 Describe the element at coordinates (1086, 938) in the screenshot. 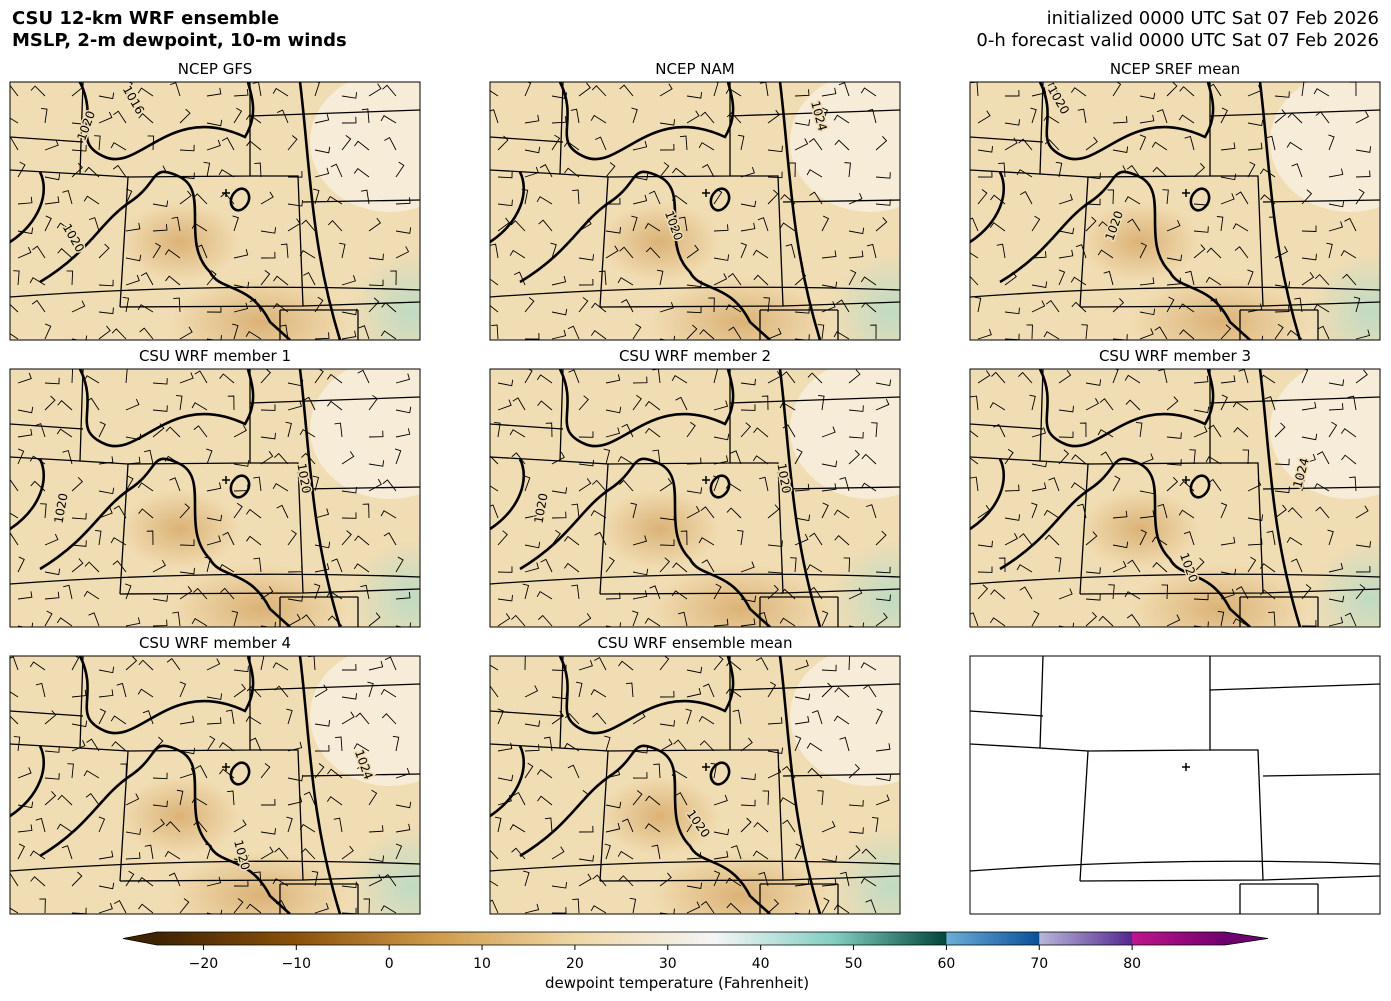

I see `colorbar-segment` at that location.